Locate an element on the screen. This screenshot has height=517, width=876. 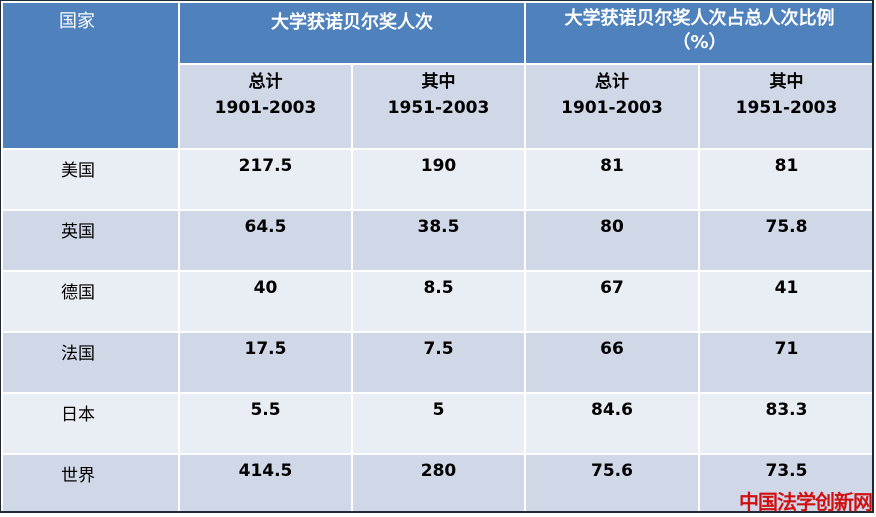
table-row: 美国 217.5 190 81 81 is located at coordinates (436, 179).